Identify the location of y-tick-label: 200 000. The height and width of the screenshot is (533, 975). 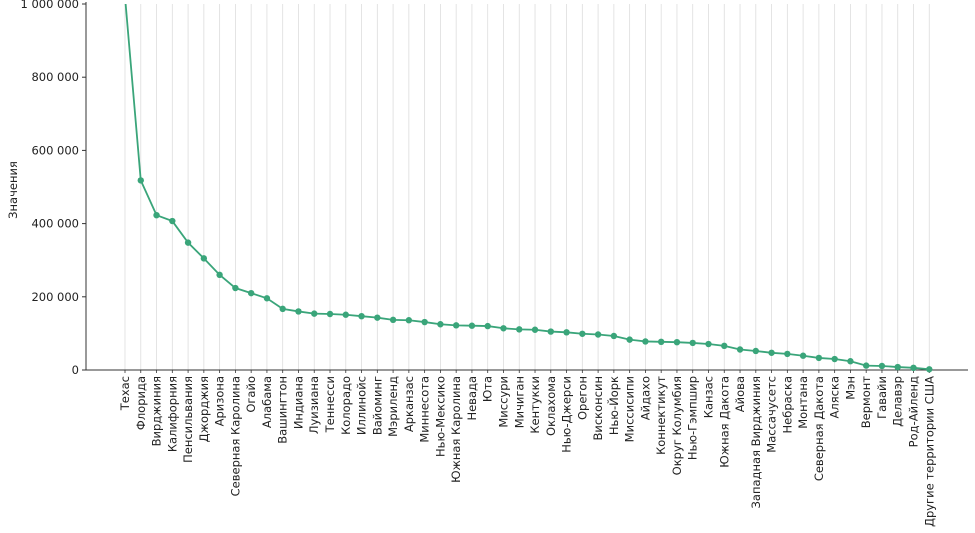
(55, 297).